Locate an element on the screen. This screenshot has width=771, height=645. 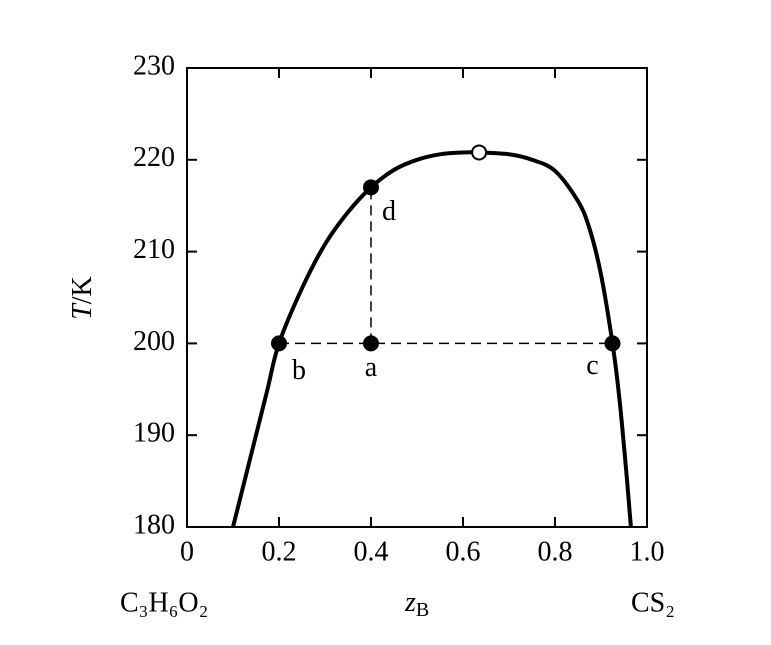
y-tick-label: 190 is located at coordinates (154, 433).